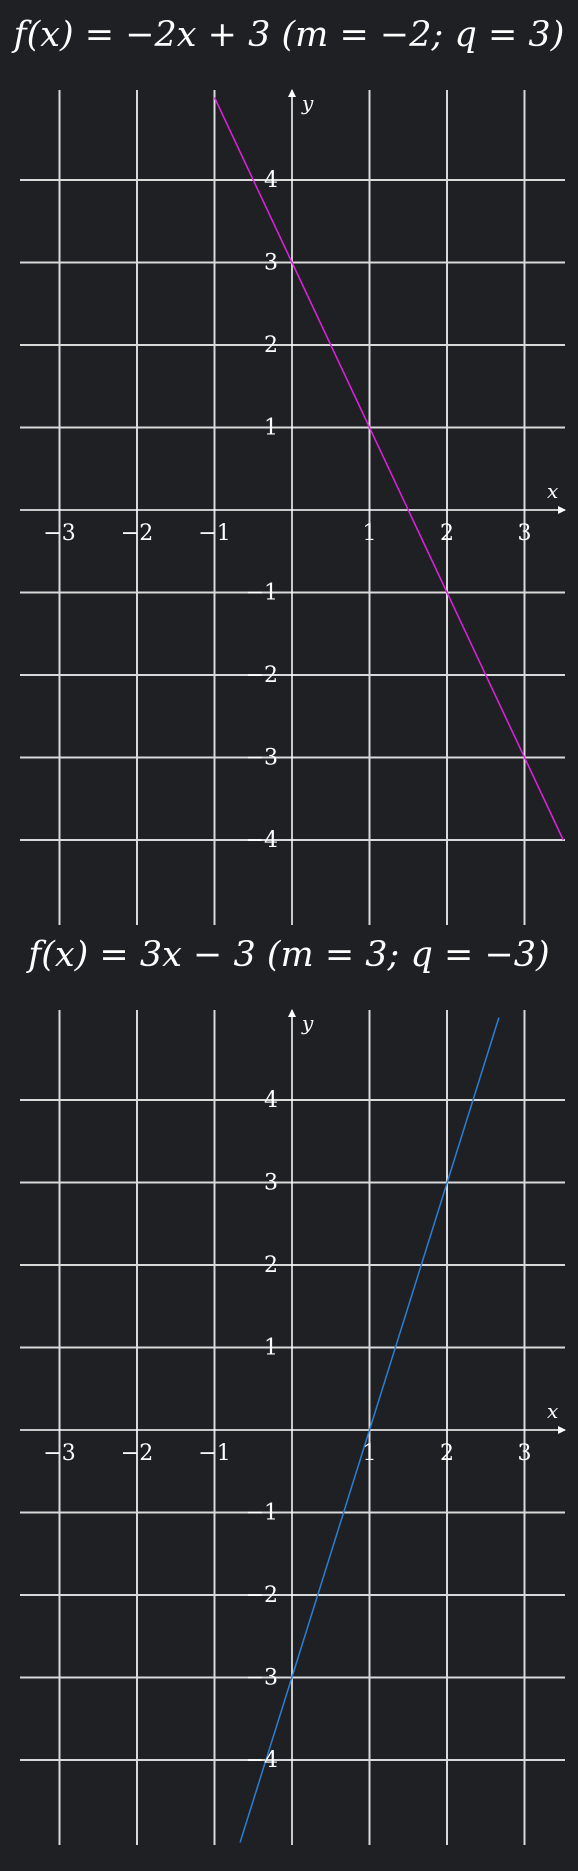 The height and width of the screenshot is (1871, 578). What do you see at coordinates (289, 955) in the screenshot?
I see `chart-title: f(x) = 3x − 3 (m = 3; q = −3)` at bounding box center [289, 955].